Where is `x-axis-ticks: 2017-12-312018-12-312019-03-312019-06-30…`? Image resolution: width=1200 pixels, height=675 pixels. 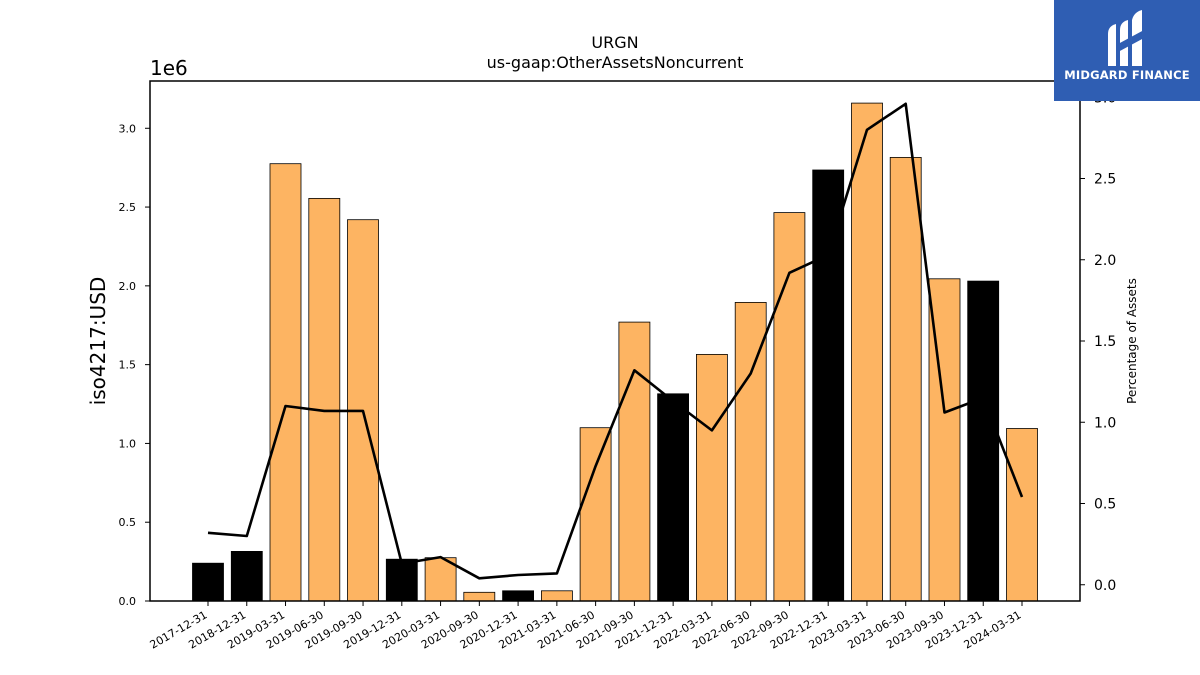 x-axis-ticks: 2017-12-312018-12-312019-03-312019-06-30… is located at coordinates (586, 626).